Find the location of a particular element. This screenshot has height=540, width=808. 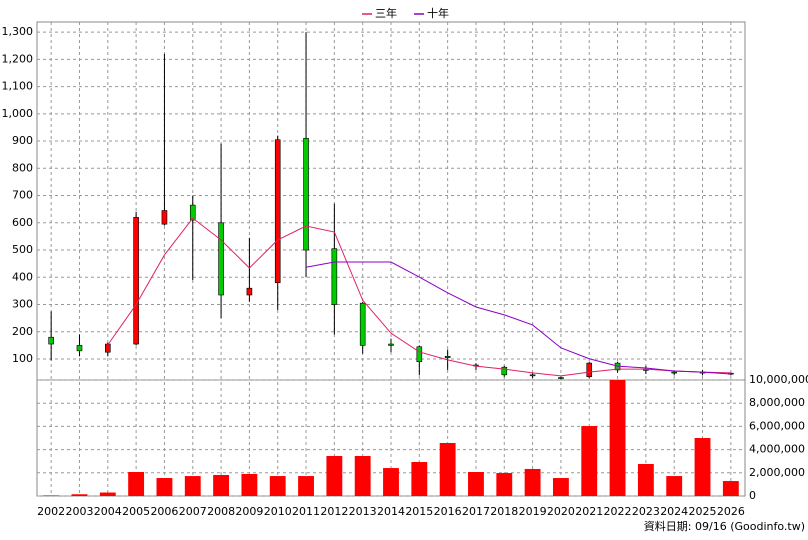

x-tick-label: 2021 is located at coordinates (589, 511).